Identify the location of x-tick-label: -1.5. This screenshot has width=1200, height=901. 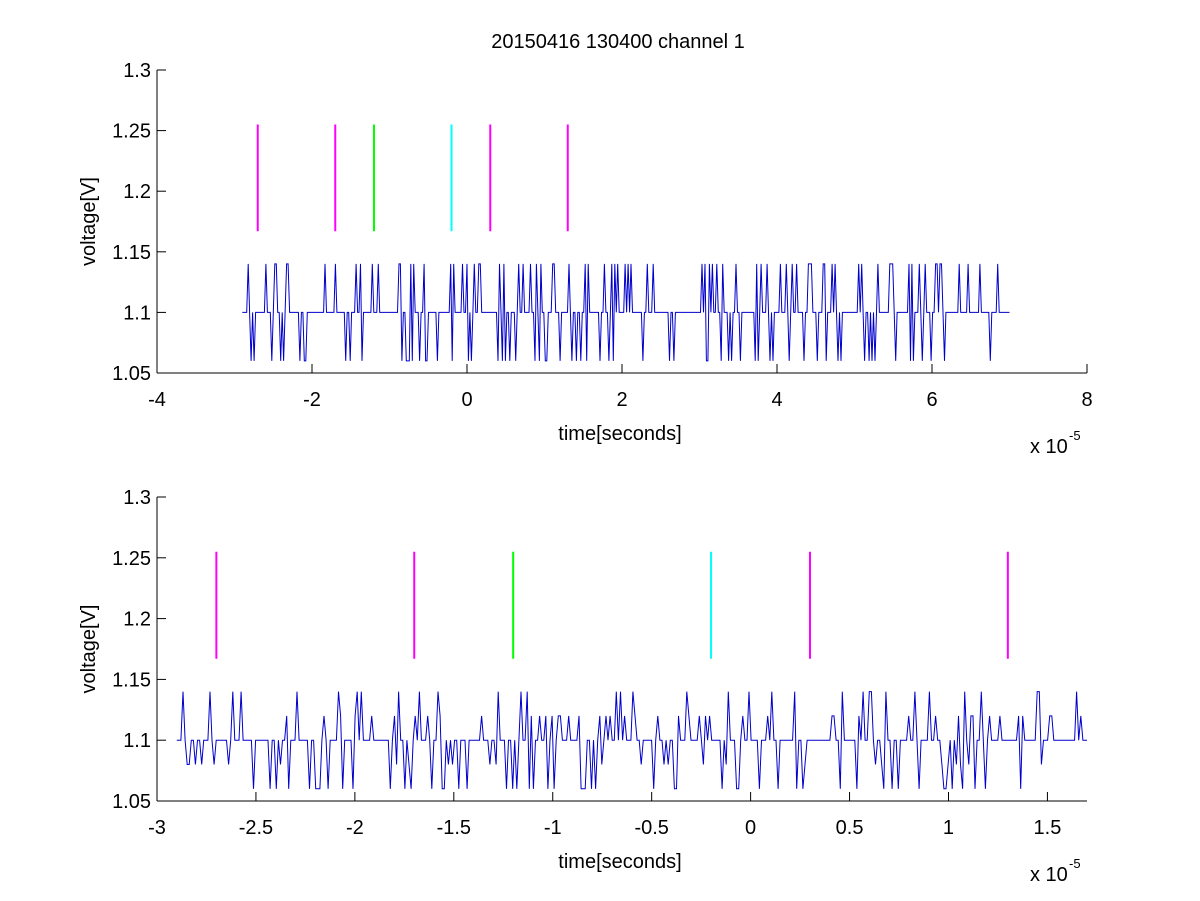
(454, 828).